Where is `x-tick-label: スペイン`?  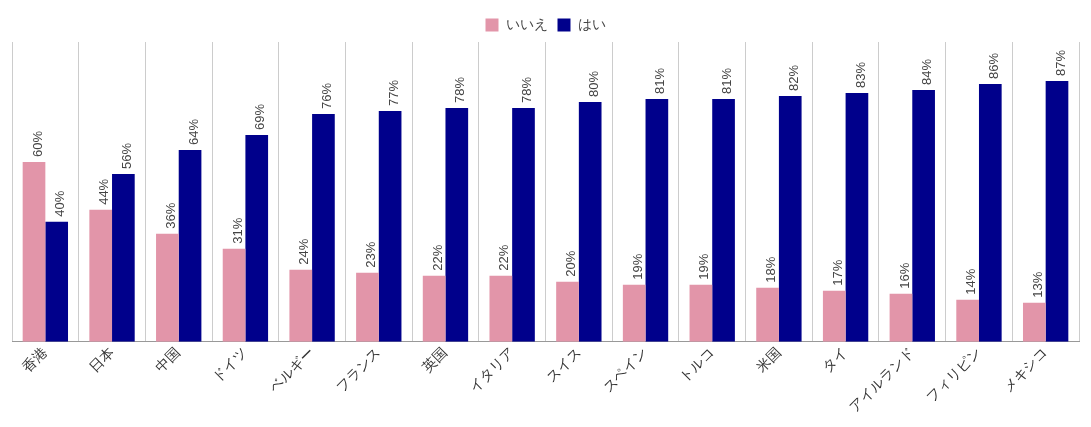
x-tick-label: スペイン is located at coordinates (625, 369).